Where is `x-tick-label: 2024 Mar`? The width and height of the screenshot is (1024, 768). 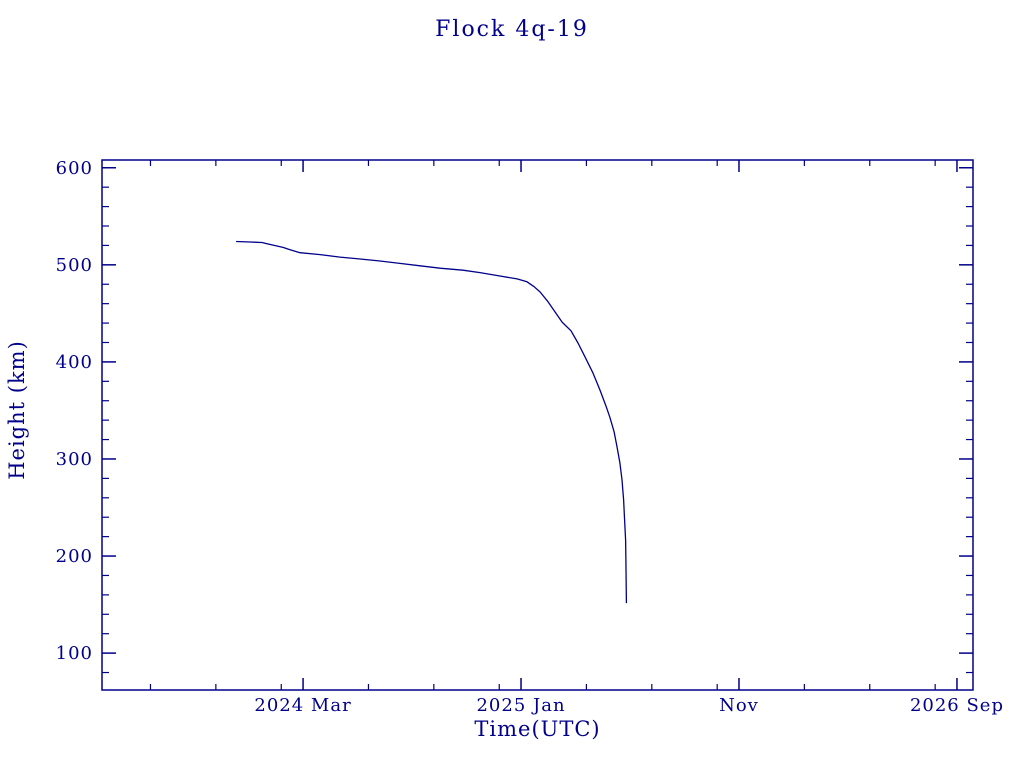
x-tick-label: 2024 Mar is located at coordinates (302, 705).